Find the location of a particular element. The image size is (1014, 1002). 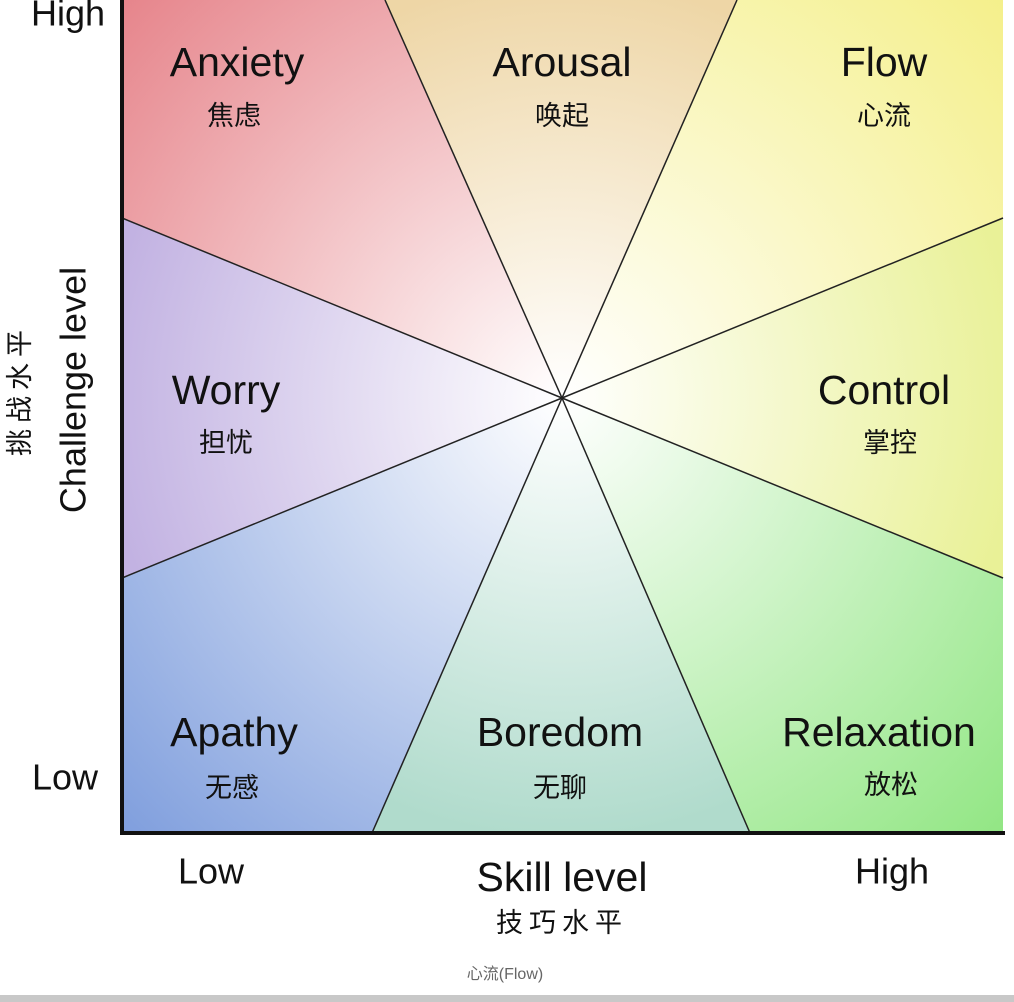

x-low-label: Low is located at coordinates (211, 871).